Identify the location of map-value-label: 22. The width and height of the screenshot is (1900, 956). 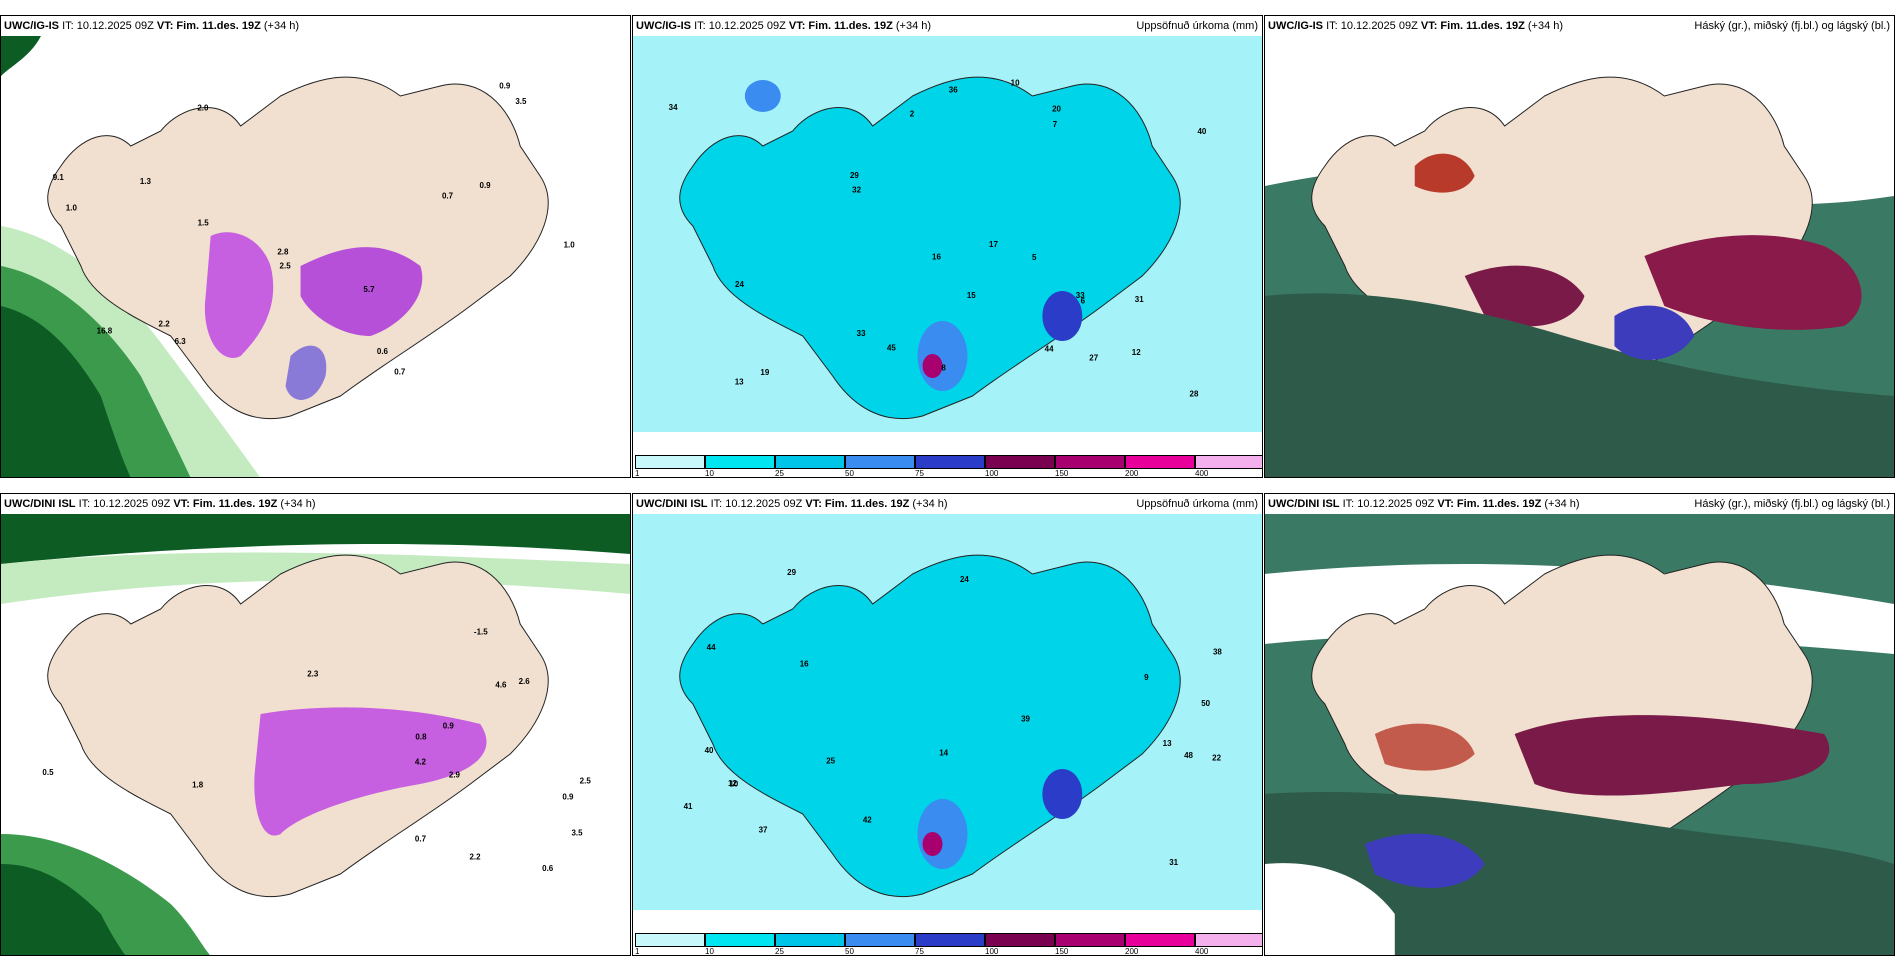
(1216, 757).